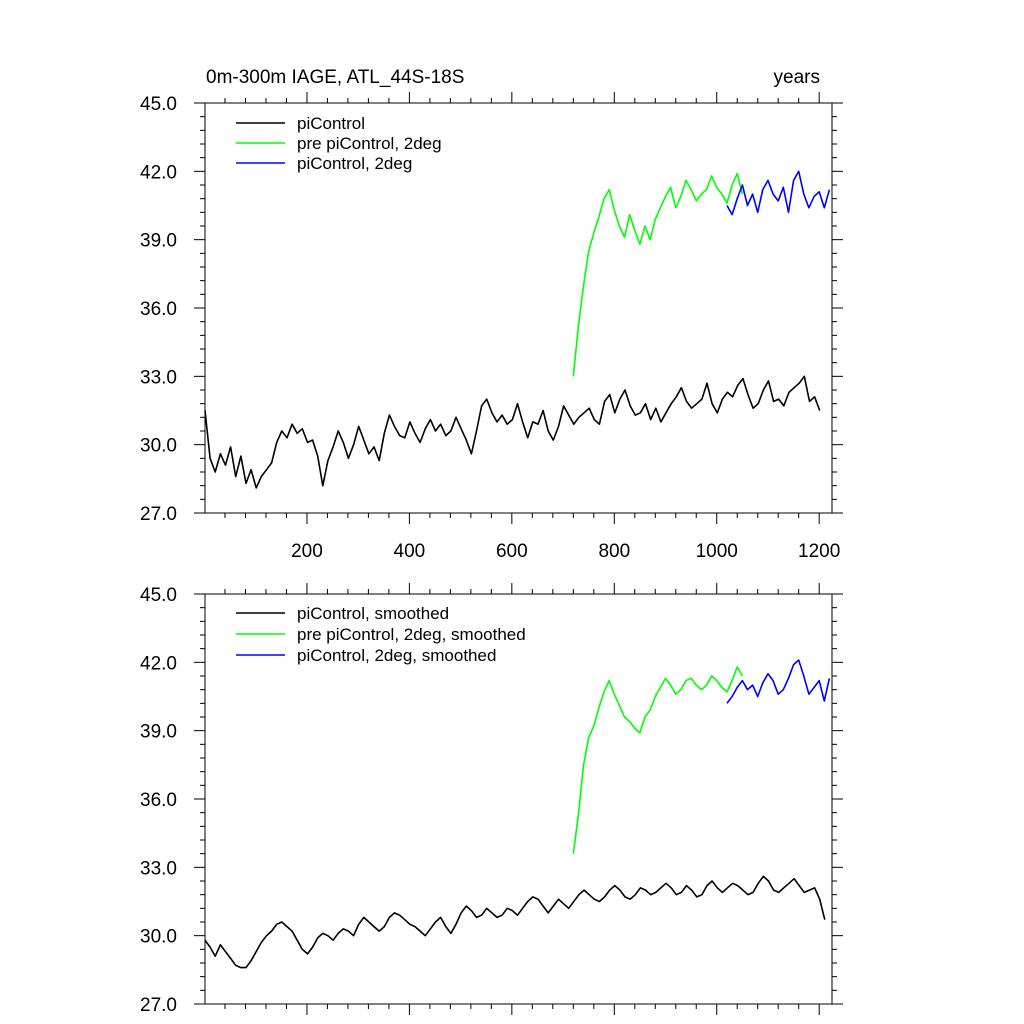  I want to click on bottom-y-tick-label: 27.0, so click(158, 1005).